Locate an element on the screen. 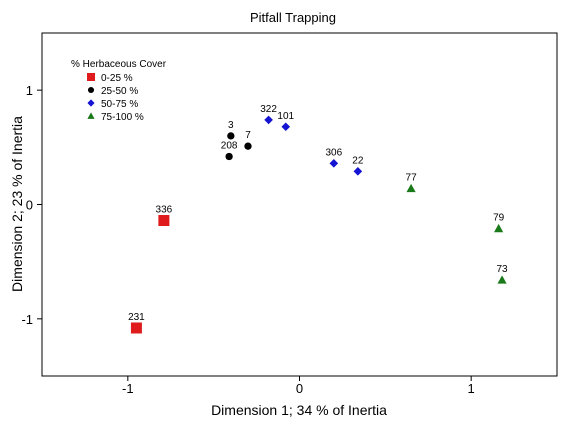  x-tick-label: 0 is located at coordinates (299, 388).